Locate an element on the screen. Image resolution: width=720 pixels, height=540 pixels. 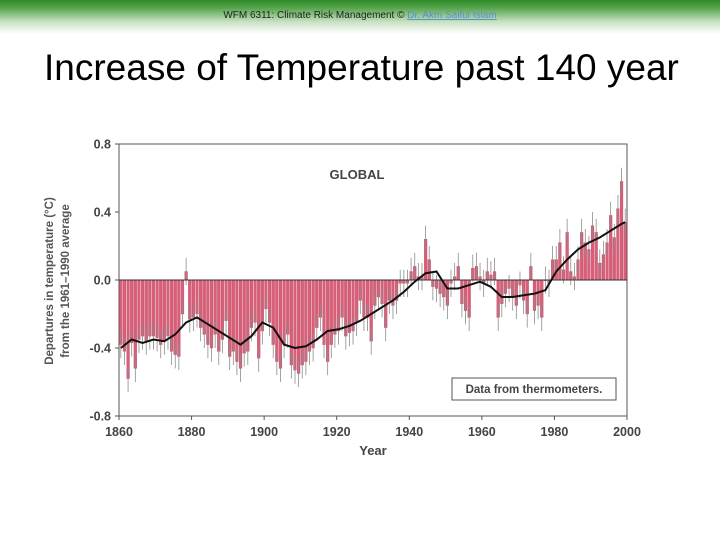
y-tick-label: 0.8 is located at coordinates (102, 145).